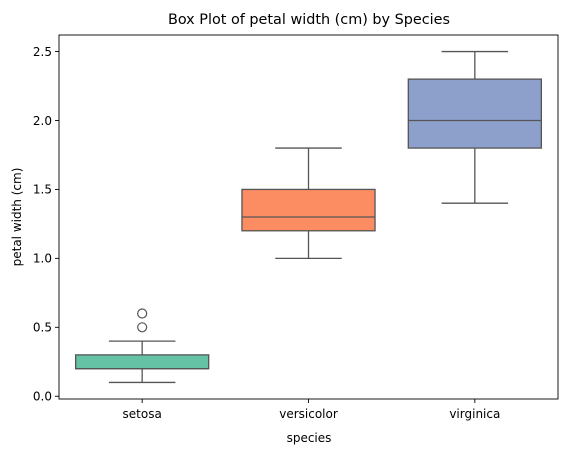  Describe the element at coordinates (42, 121) in the screenshot. I see `y-tick-label: 2.0` at that location.